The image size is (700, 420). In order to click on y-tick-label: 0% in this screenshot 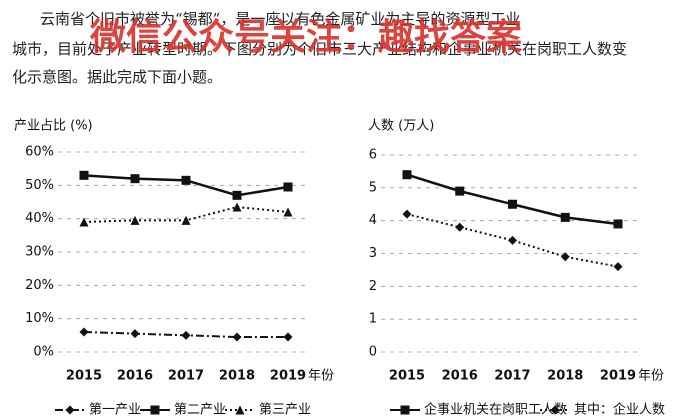, I will do `click(43, 352)`.